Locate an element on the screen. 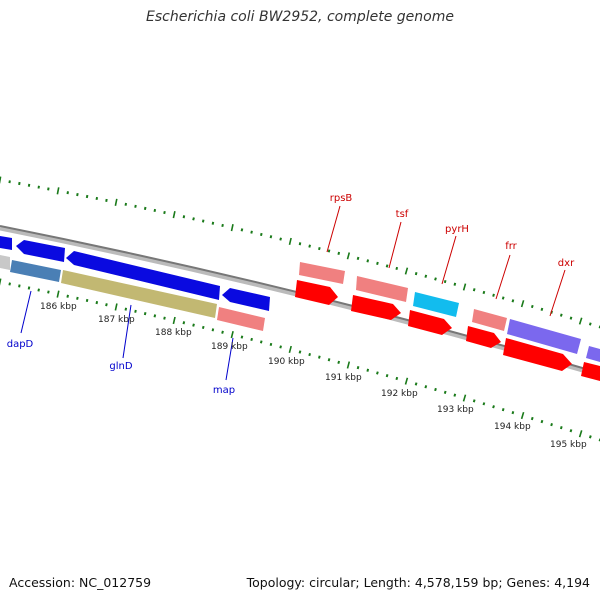 The image size is (600, 600). gene-tsf-box is located at coordinates (382, 289).